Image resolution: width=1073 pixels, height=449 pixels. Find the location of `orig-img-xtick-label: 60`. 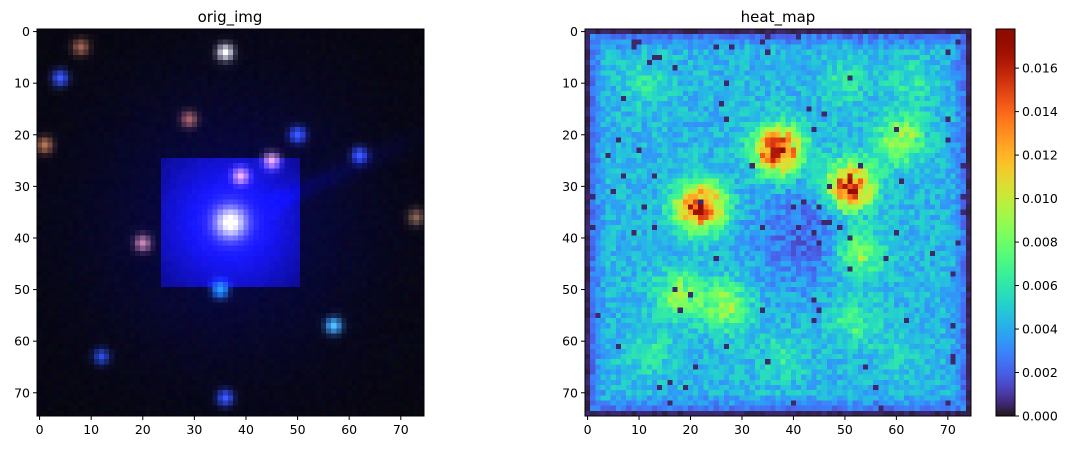

orig-img-xtick-label: 60 is located at coordinates (349, 429).